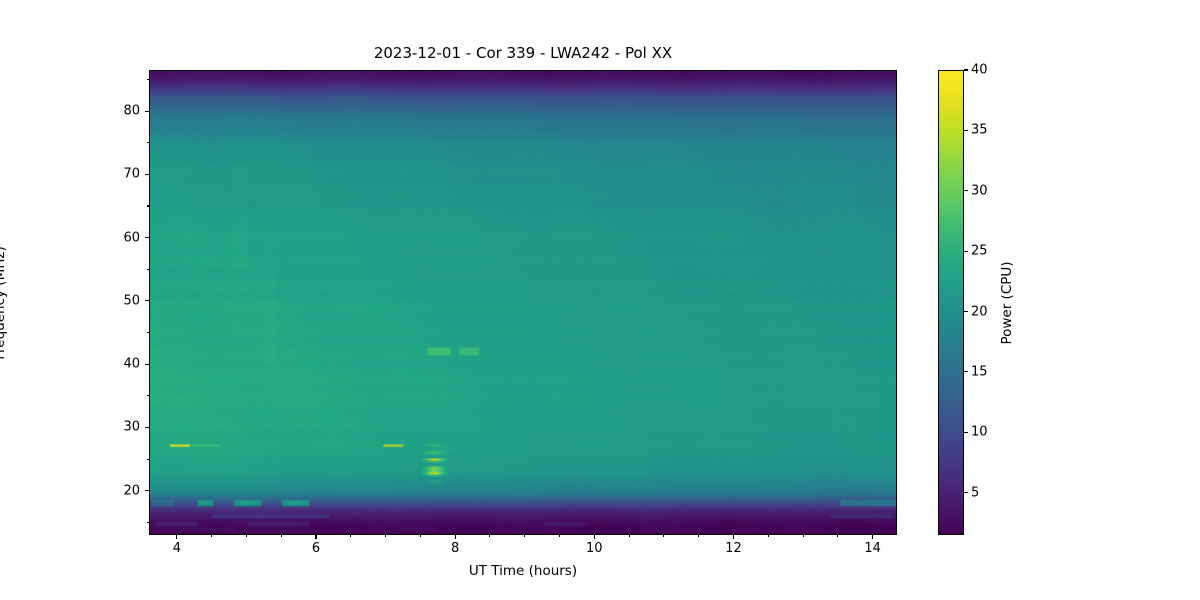 Image resolution: width=1200 pixels, height=600 pixels. What do you see at coordinates (872, 548) in the screenshot?
I see `x-tick-label: 14` at bounding box center [872, 548].